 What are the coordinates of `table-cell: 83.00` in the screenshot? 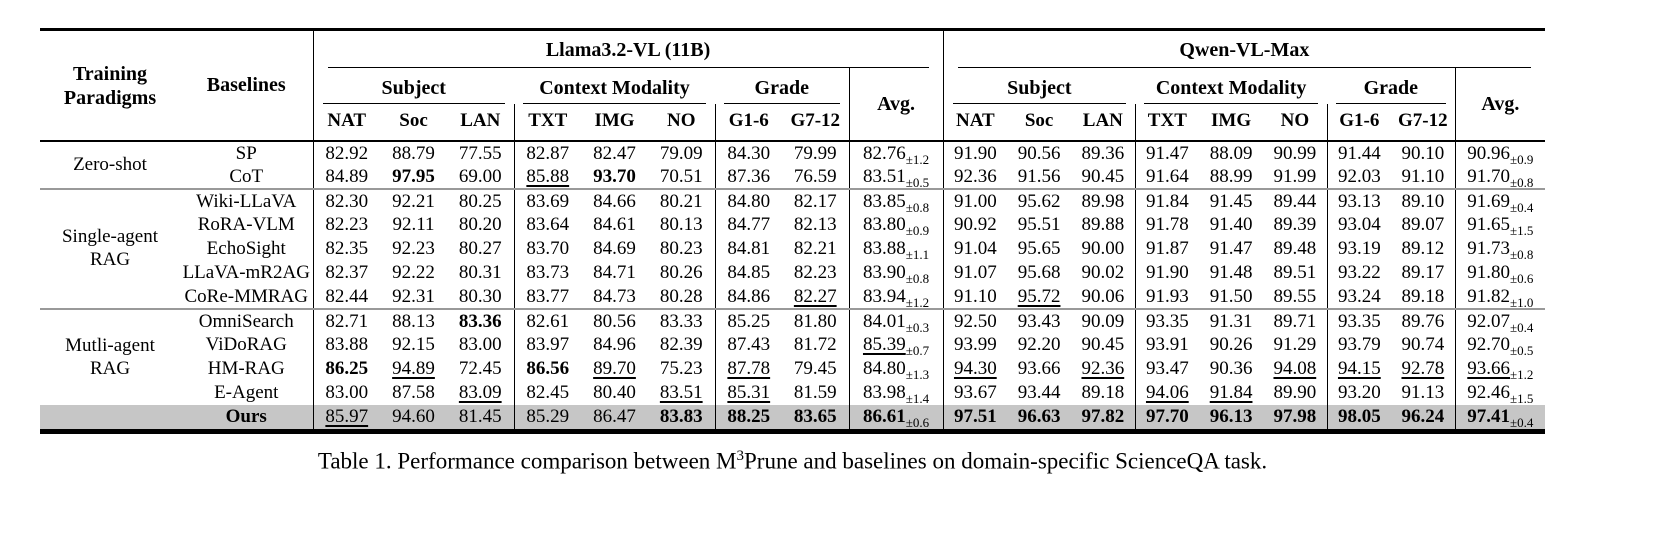 It's located at (480, 345).